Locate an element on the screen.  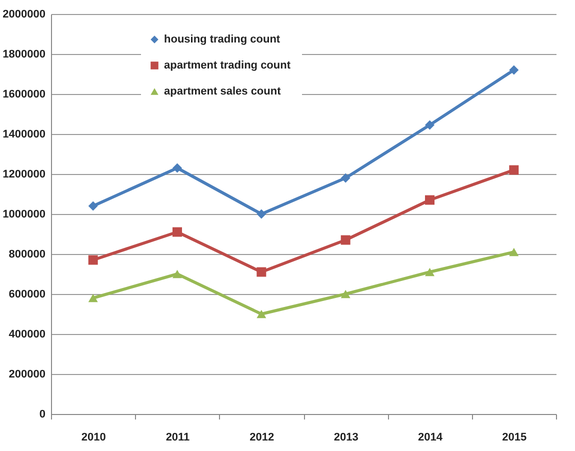
y-tick-label: 1600000 is located at coordinates (24, 94).